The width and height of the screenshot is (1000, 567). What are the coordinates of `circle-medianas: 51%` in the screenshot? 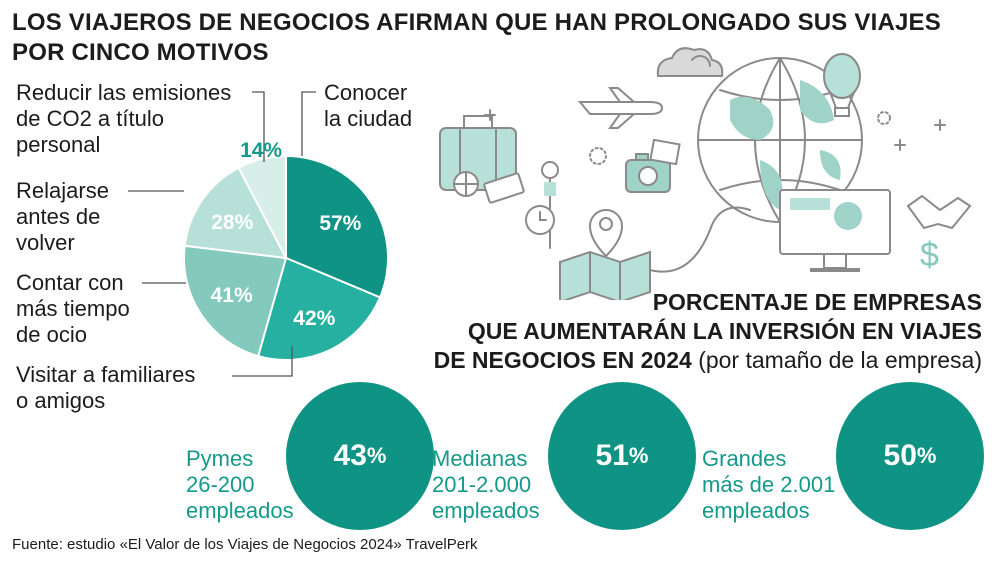 It's located at (622, 456).